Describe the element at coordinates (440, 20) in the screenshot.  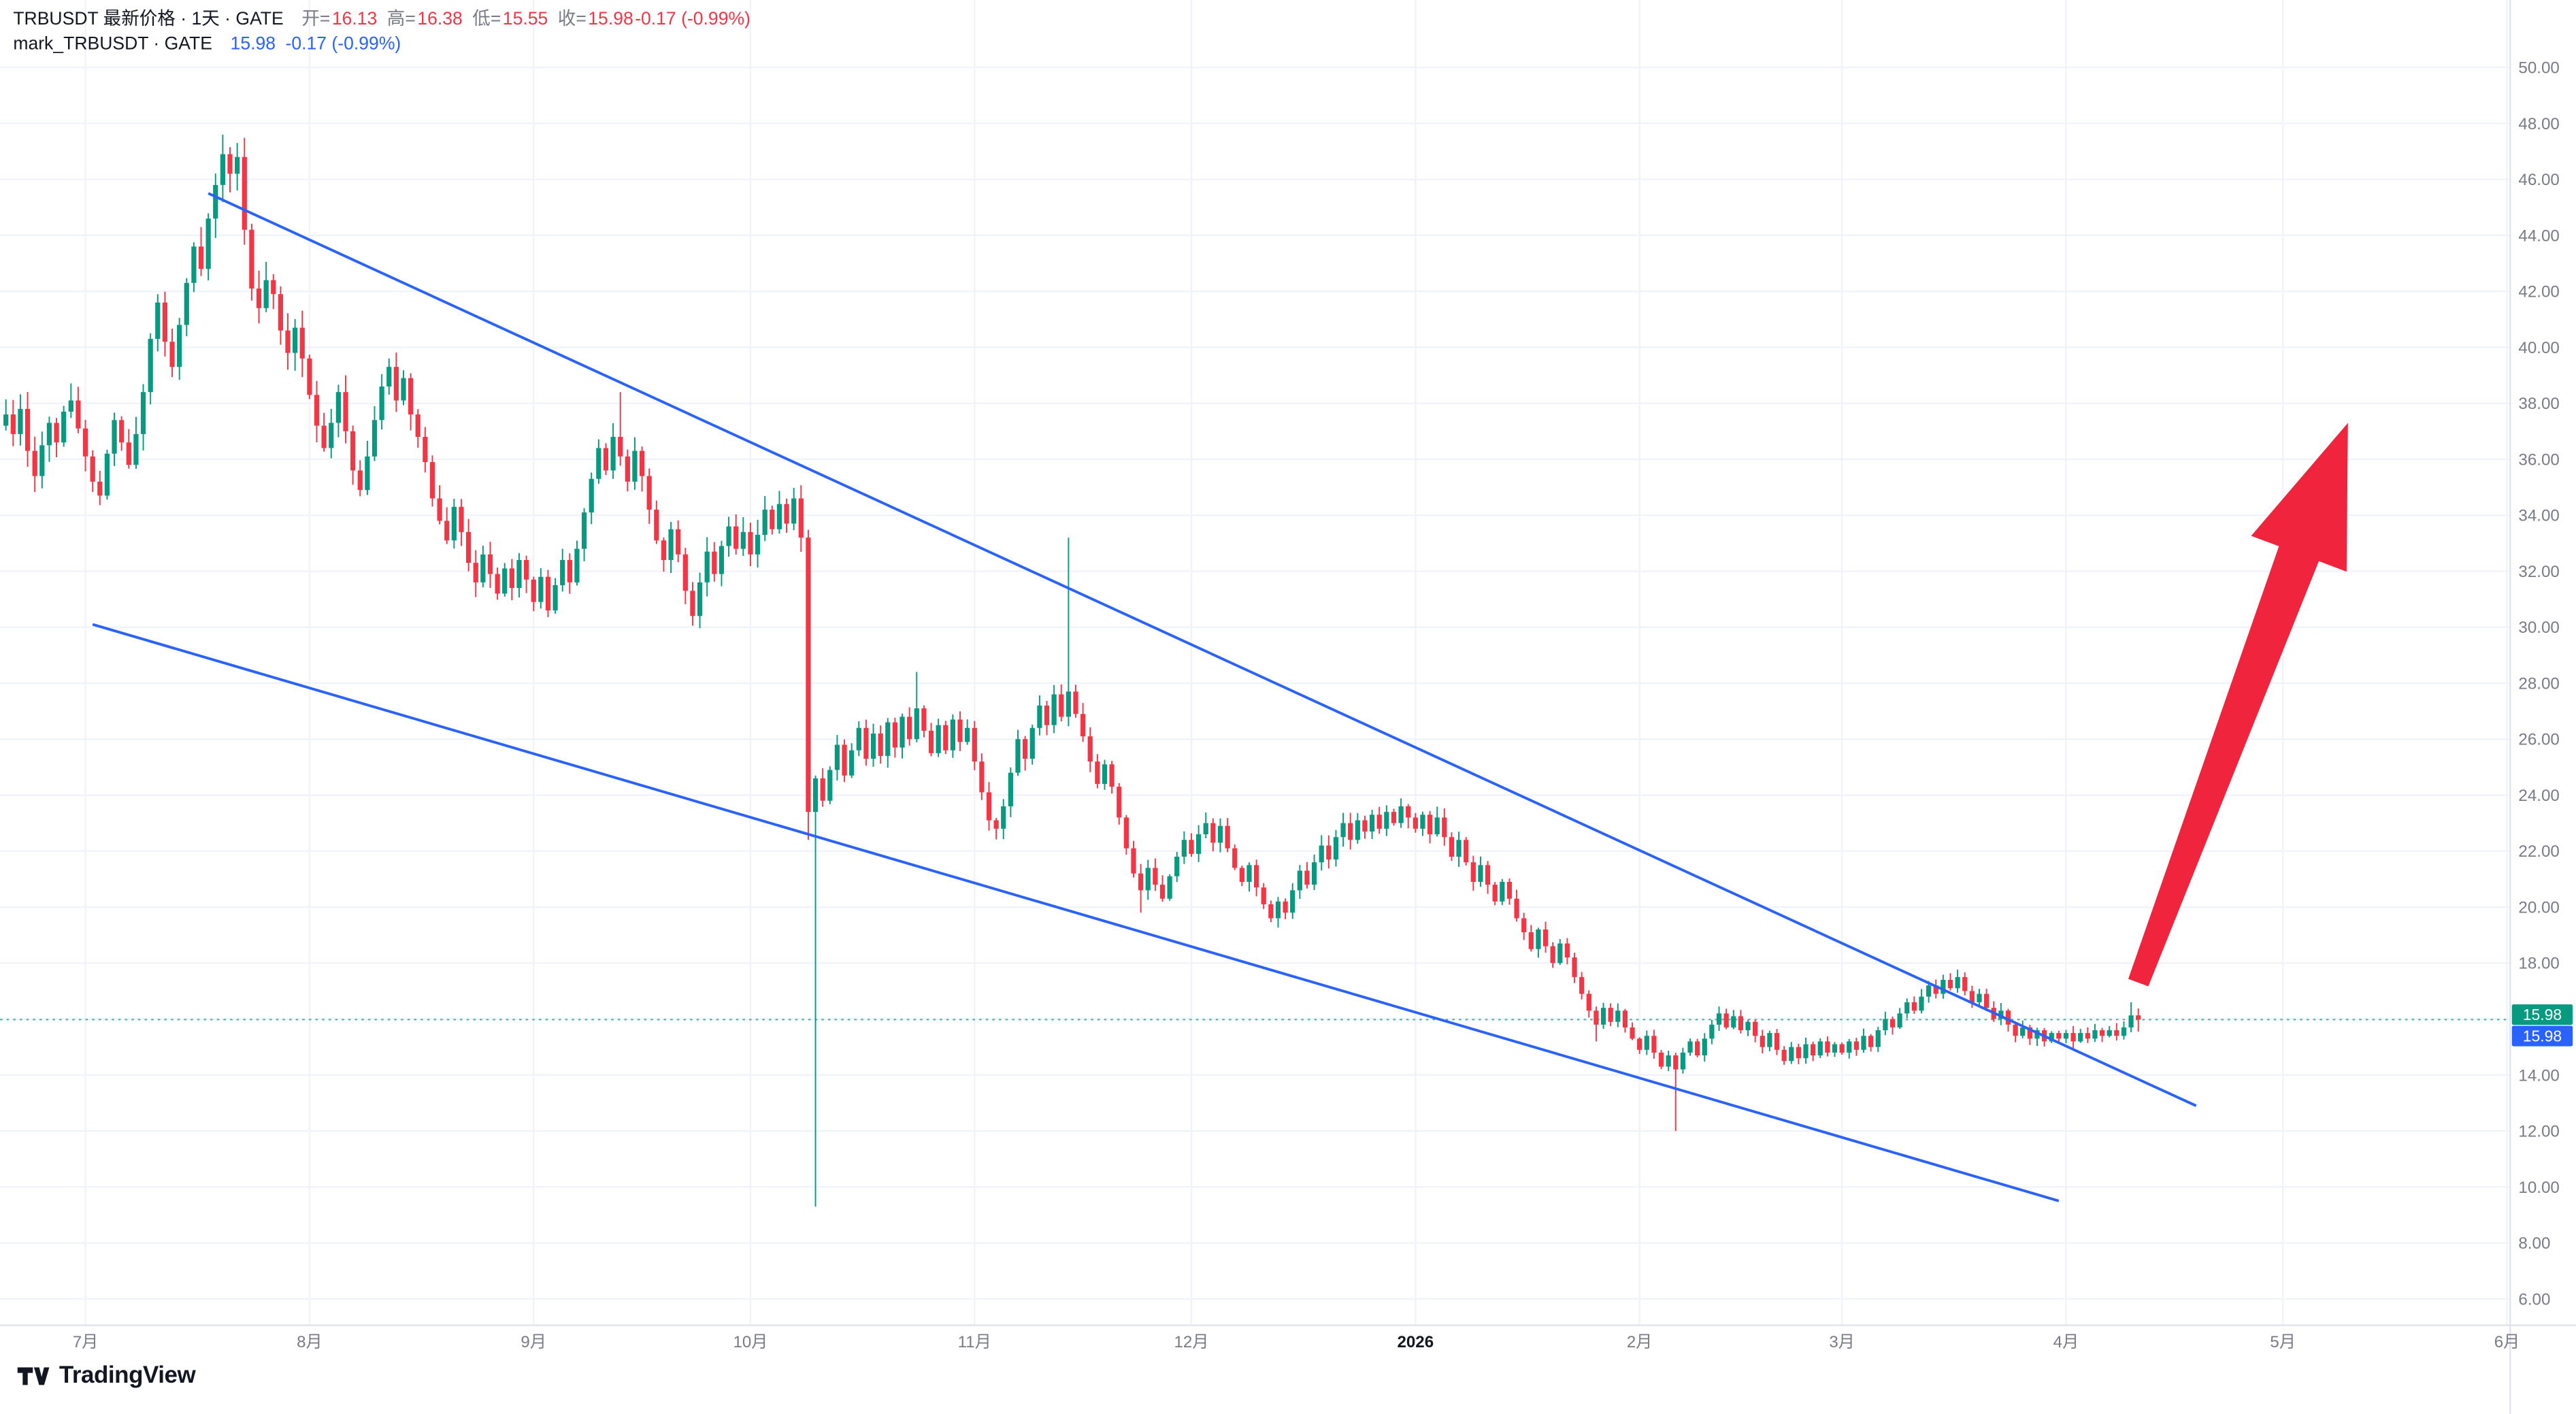
I see `high-value: 16.38` at that location.